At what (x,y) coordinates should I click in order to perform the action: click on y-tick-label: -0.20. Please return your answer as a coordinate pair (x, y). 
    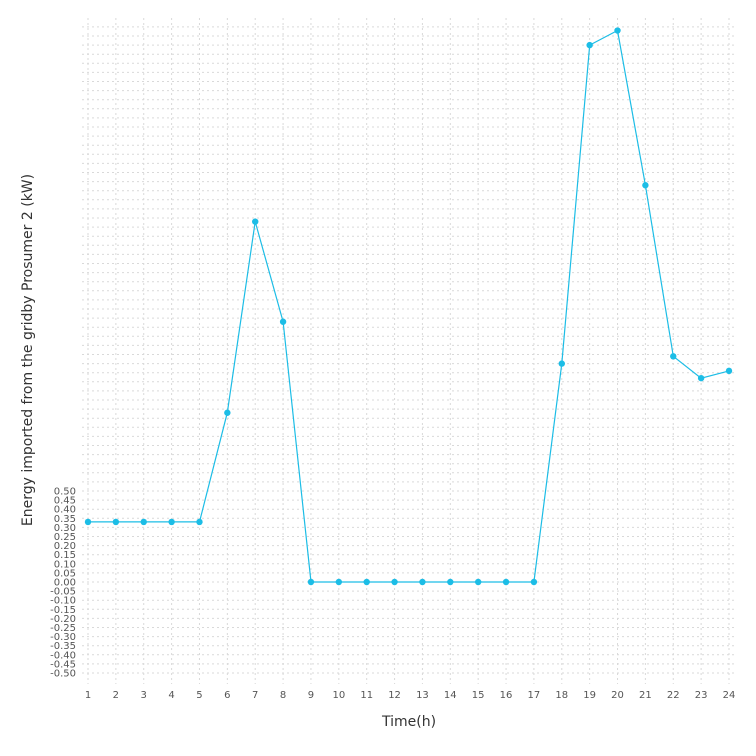
    Looking at the image, I should click on (63, 619).